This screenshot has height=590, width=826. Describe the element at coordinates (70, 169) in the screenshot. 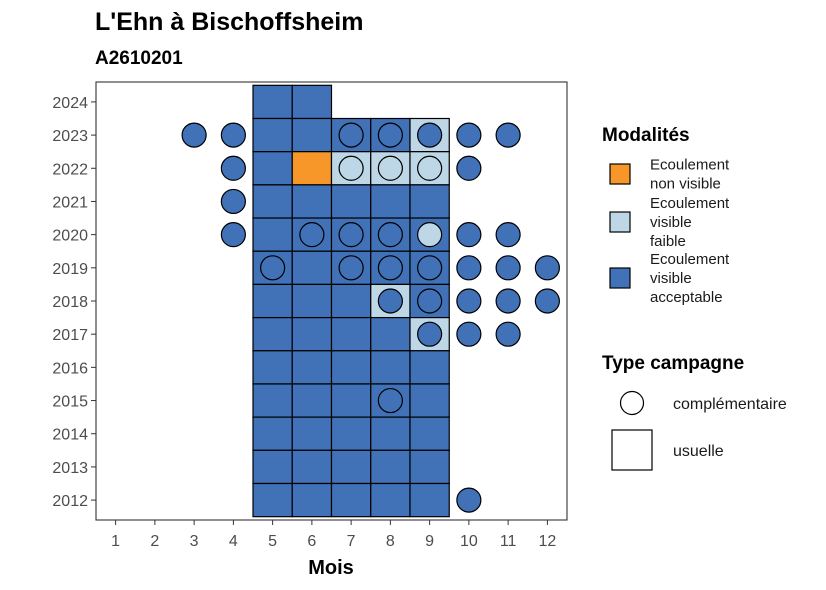

I see `y-tick-label-2022: 2022` at that location.